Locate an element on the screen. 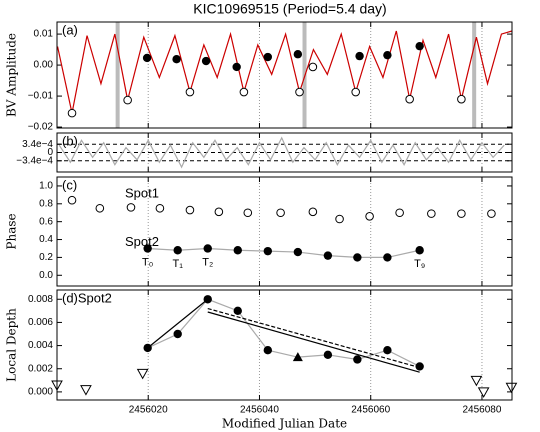 Image resolution: width=540 pixels, height=432 pixels. point-label: T₁ is located at coordinates (177, 264).